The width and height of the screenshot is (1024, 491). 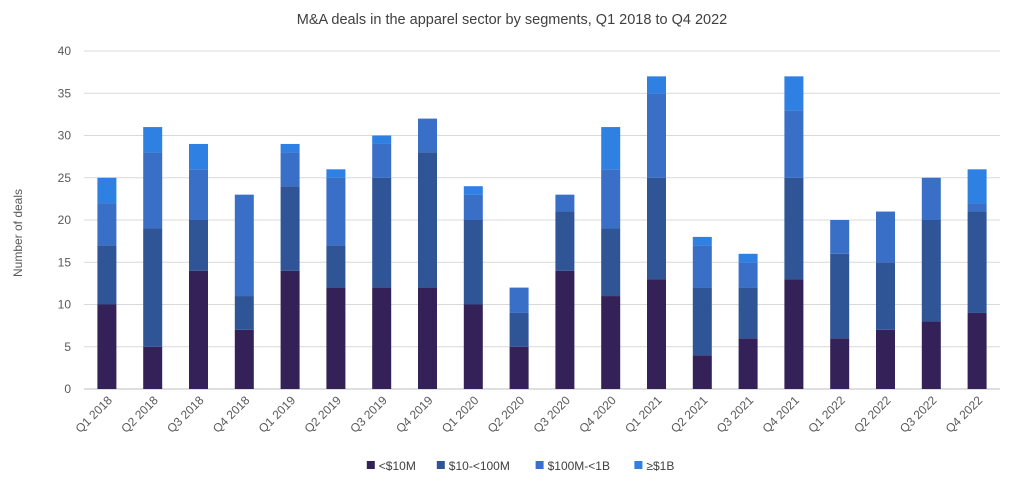 What do you see at coordinates (185, 414) in the screenshot?
I see `x-tick-label: Q3 2018` at bounding box center [185, 414].